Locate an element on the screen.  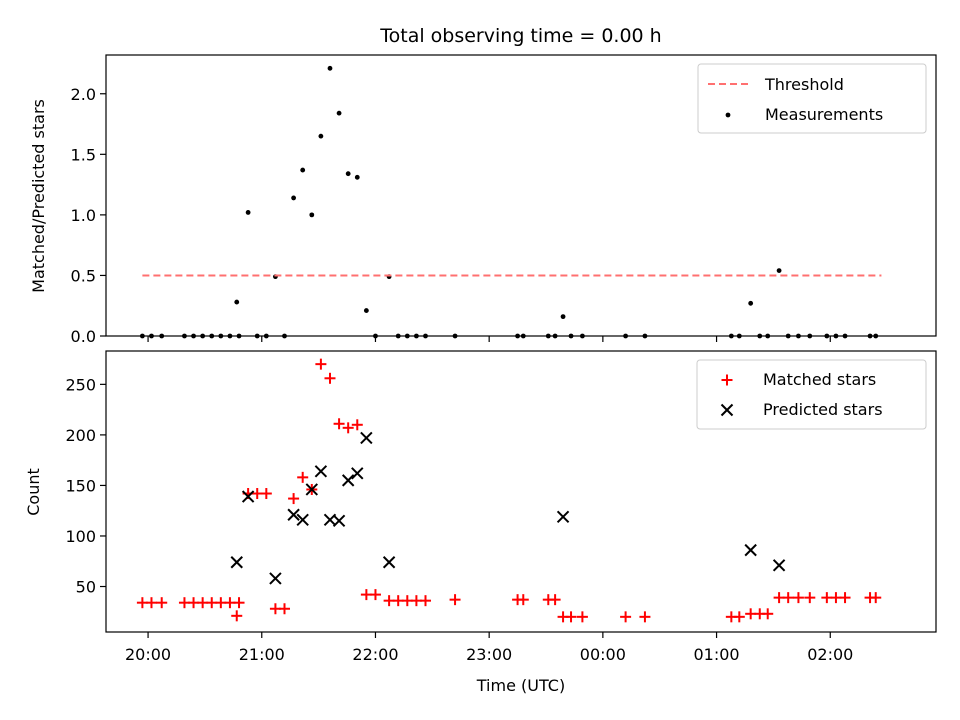
count-x-tick-label: 23:00 is located at coordinates (489, 654).